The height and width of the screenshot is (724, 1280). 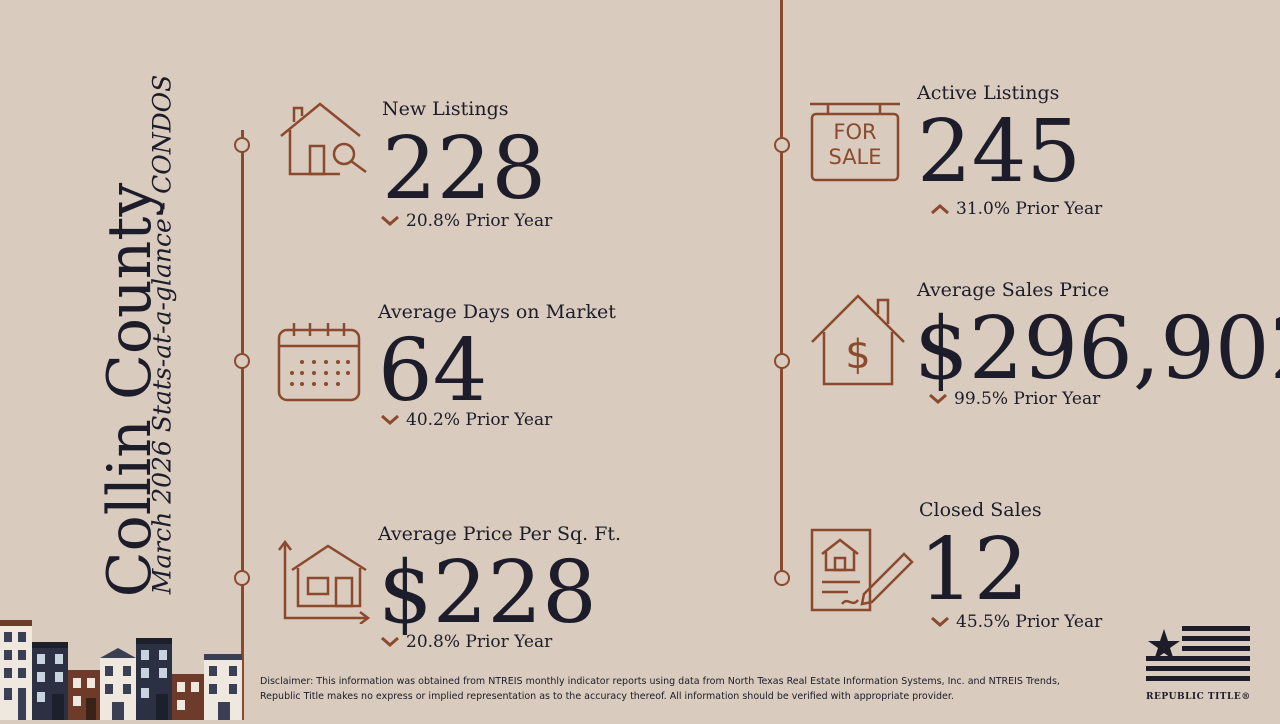 I want to click on sign-text-line2: SALE, so click(x=855, y=157).